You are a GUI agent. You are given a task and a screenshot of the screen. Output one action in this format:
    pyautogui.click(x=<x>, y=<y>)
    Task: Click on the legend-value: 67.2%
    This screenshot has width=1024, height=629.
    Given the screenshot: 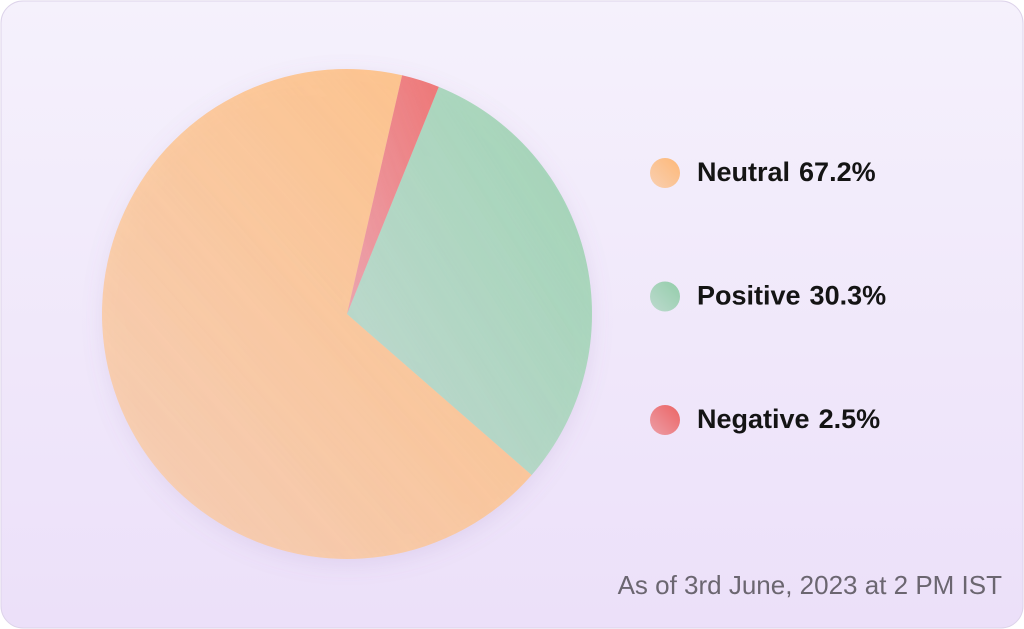 What is the action you would take?
    pyautogui.click(x=837, y=172)
    